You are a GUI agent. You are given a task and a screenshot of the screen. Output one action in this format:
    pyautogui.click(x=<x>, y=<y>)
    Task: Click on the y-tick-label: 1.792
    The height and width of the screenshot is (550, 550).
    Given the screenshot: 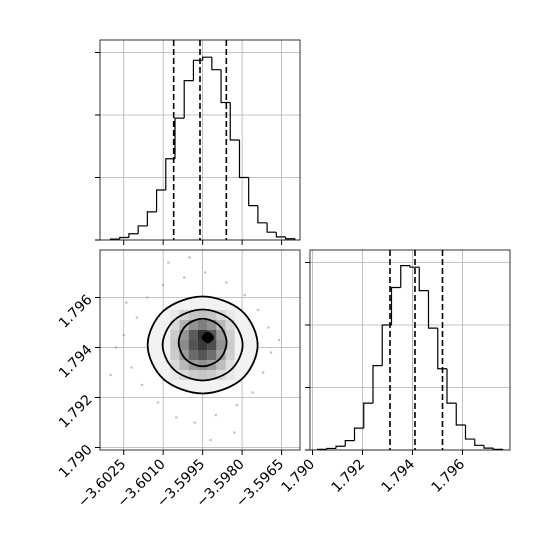 What is the action you would take?
    pyautogui.click(x=76, y=412)
    